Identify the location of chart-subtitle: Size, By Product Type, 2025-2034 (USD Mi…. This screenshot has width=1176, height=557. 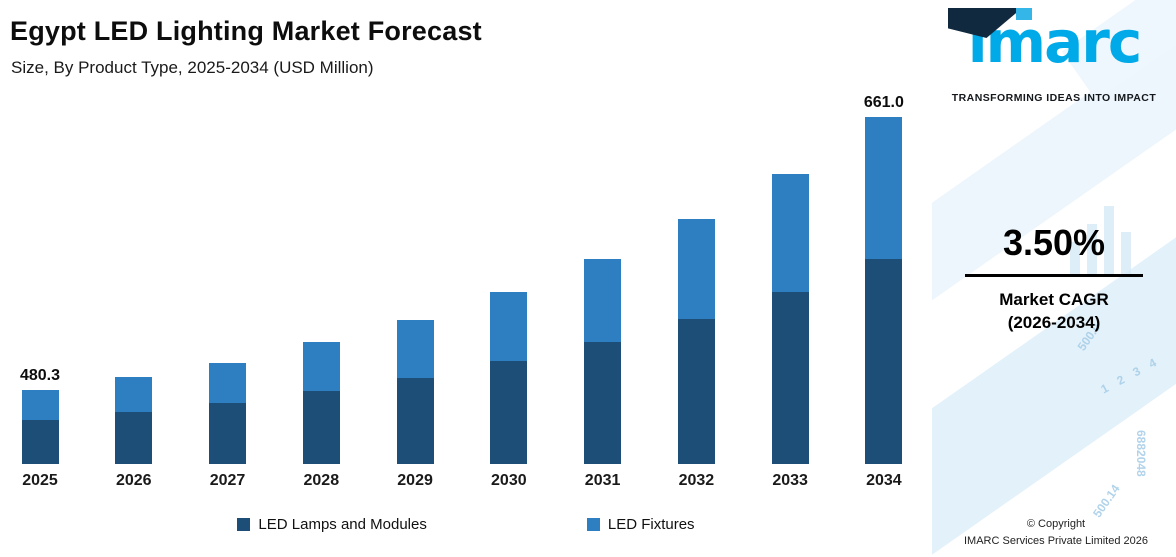
(192, 67).